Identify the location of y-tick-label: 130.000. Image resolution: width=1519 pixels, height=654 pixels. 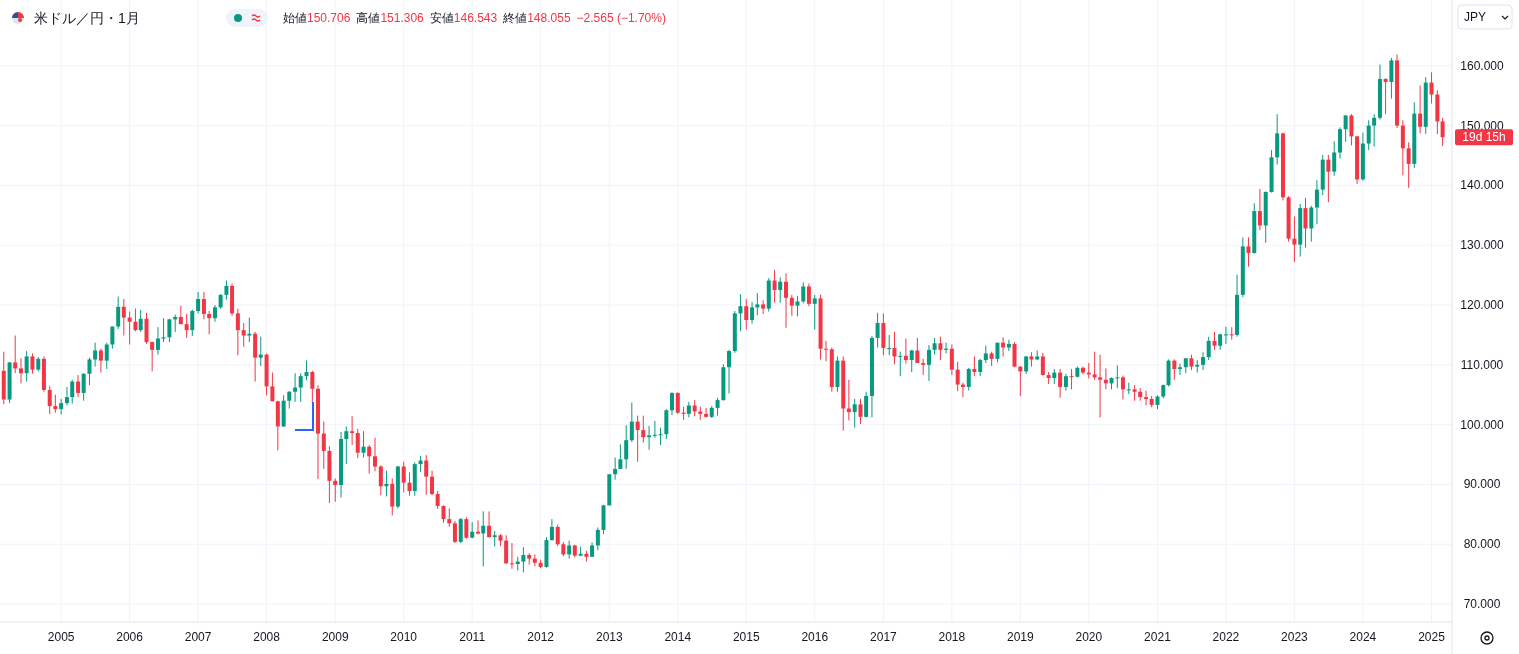
(1482, 245).